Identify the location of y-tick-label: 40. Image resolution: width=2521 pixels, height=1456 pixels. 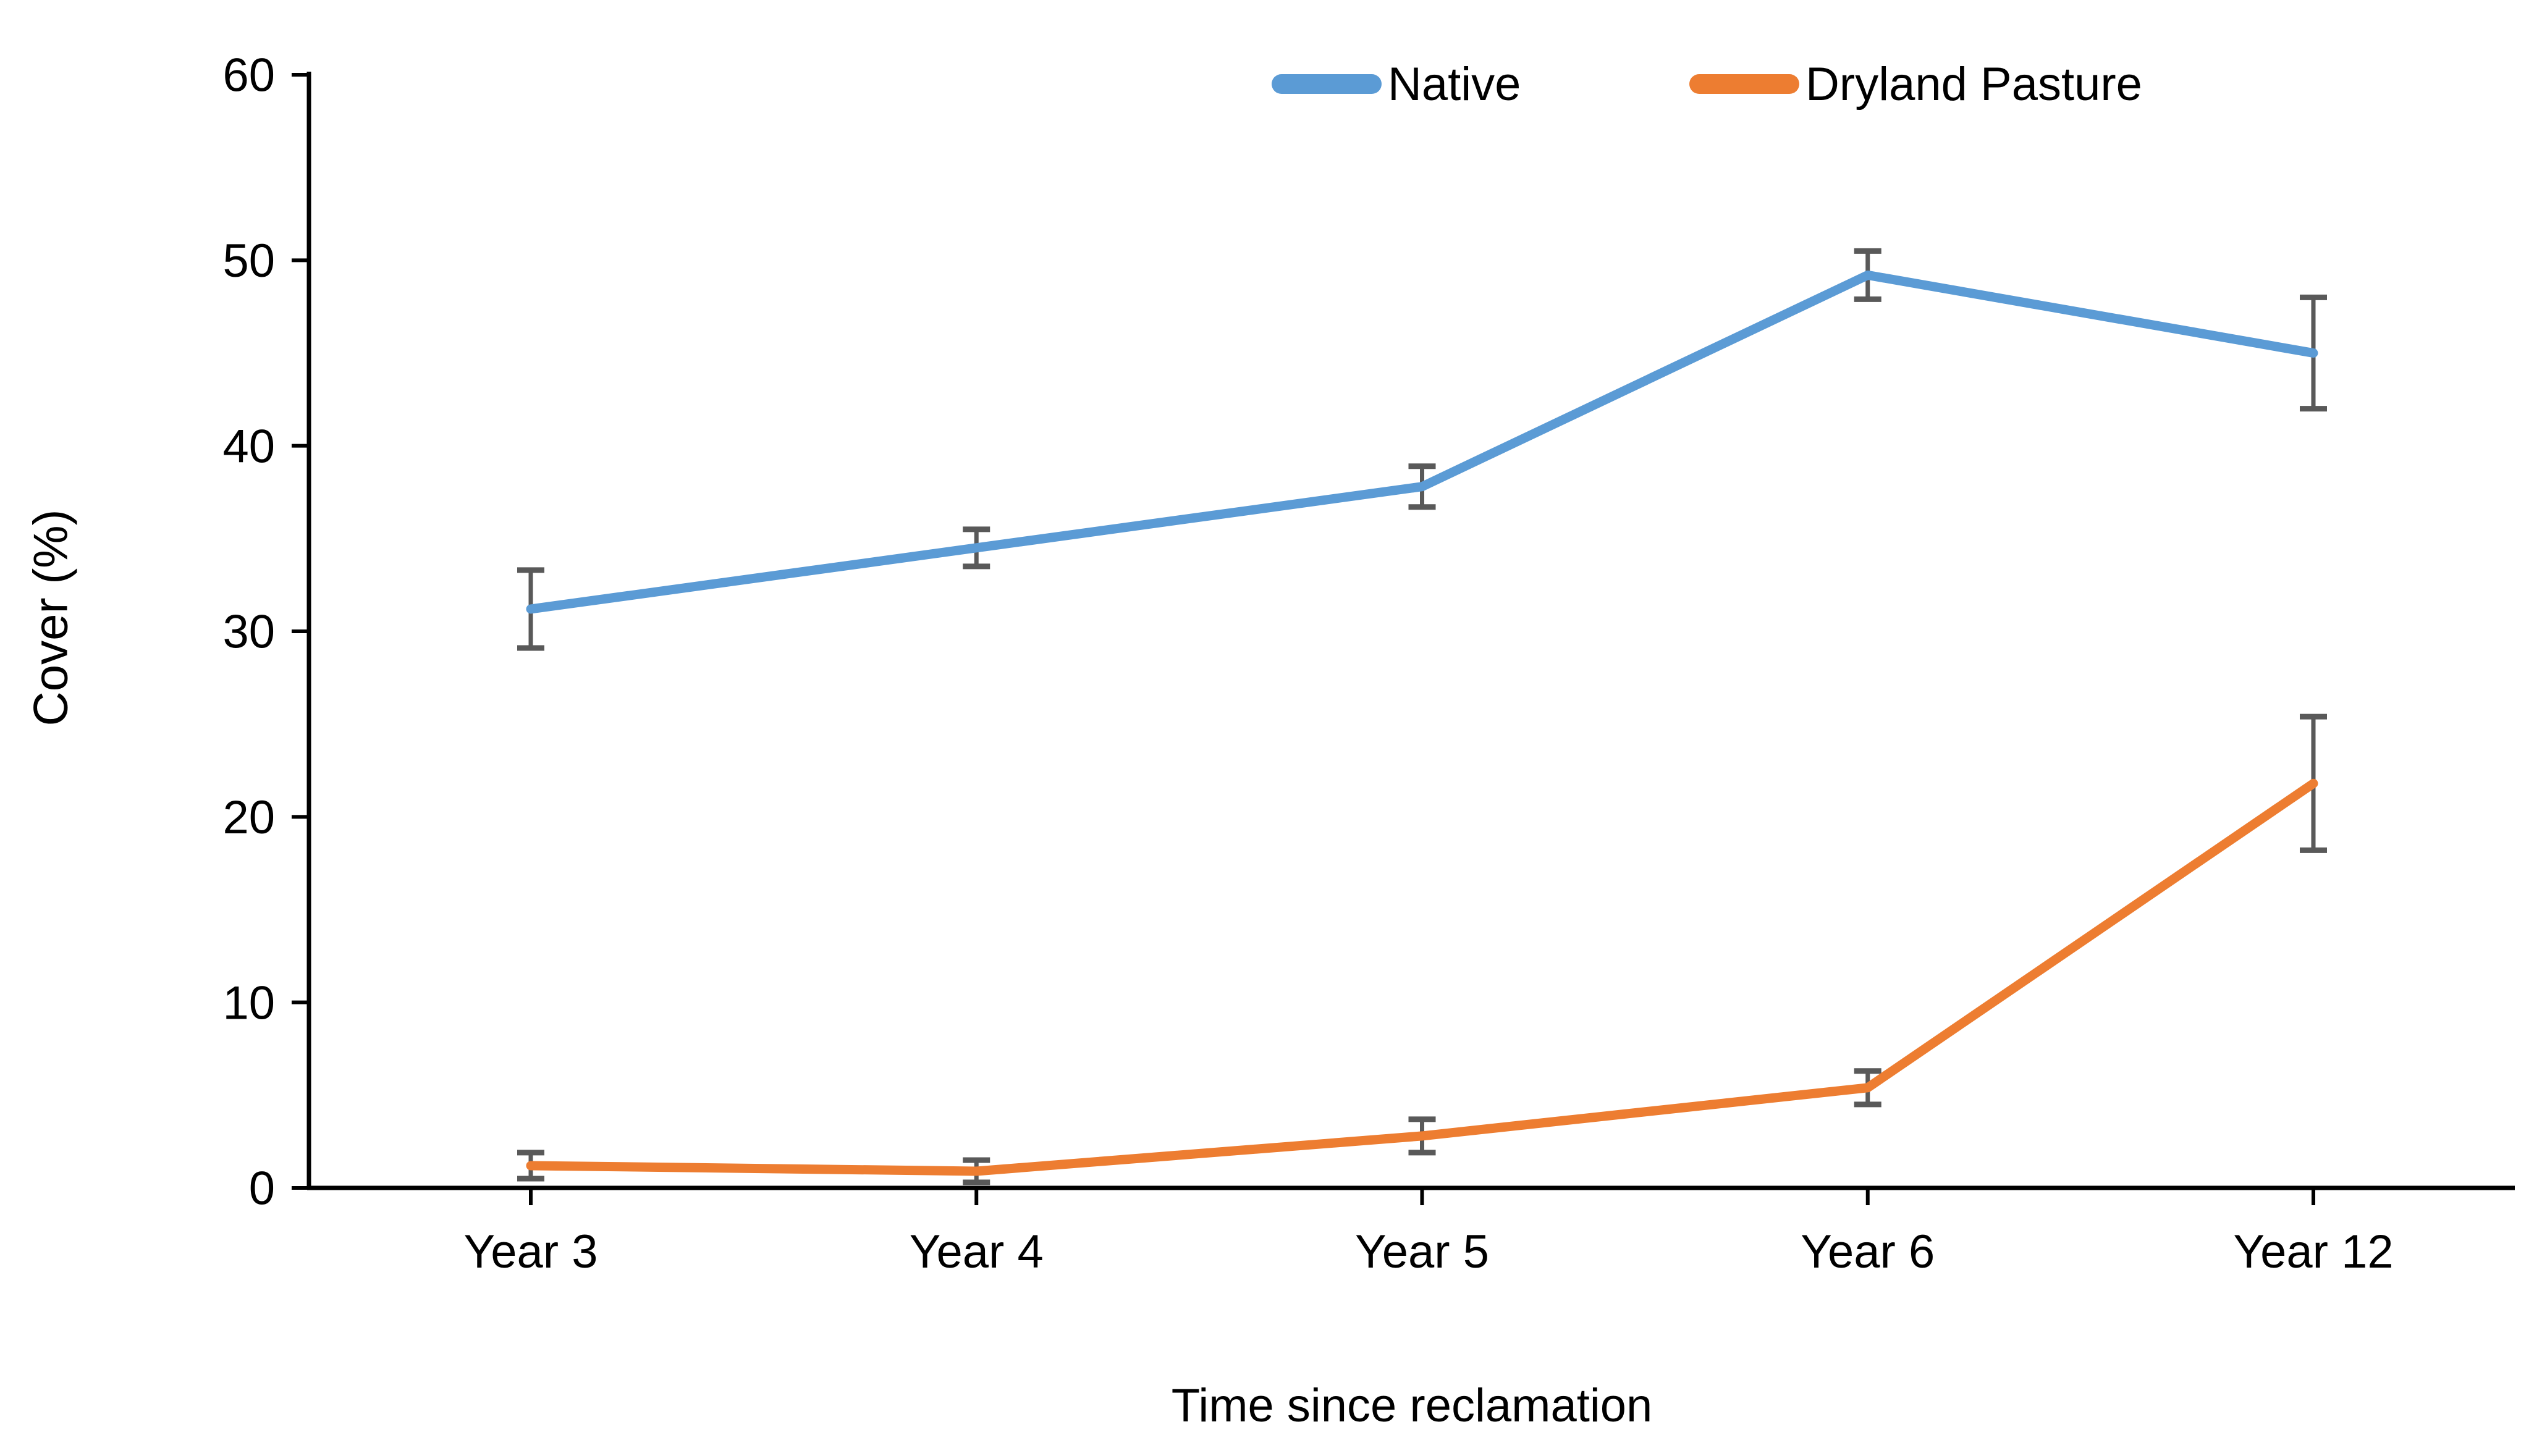
(249, 447).